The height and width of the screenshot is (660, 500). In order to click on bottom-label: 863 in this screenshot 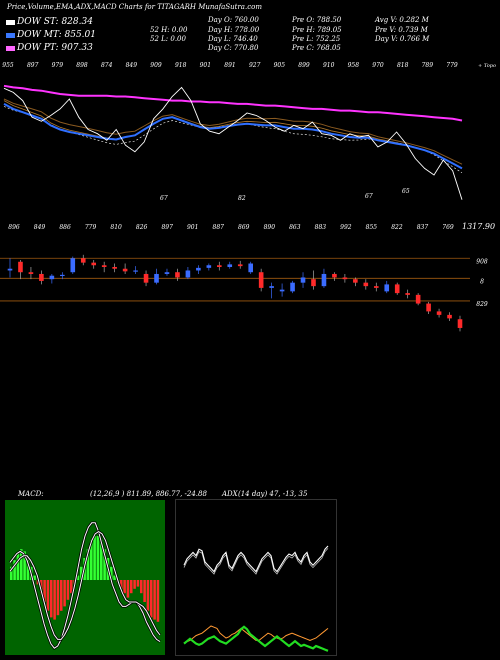, I will do `click(295, 227)`.